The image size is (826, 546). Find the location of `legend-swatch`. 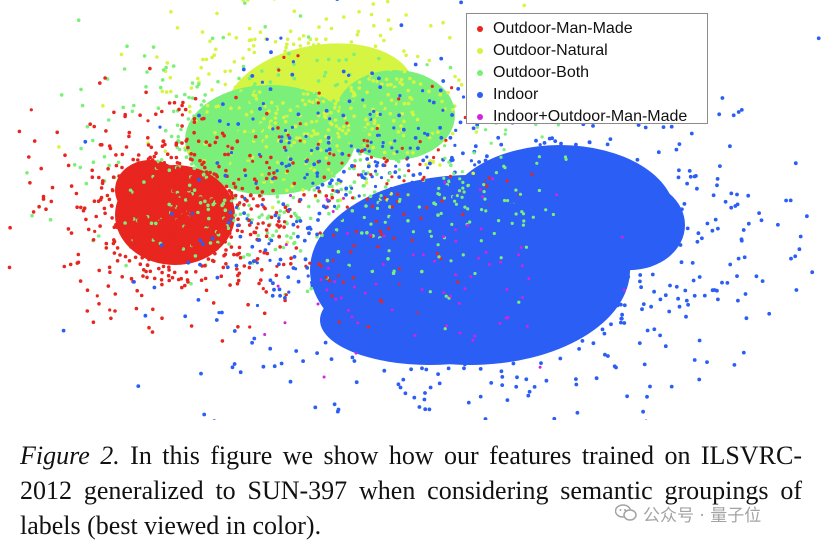

legend-swatch is located at coordinates (480, 95).